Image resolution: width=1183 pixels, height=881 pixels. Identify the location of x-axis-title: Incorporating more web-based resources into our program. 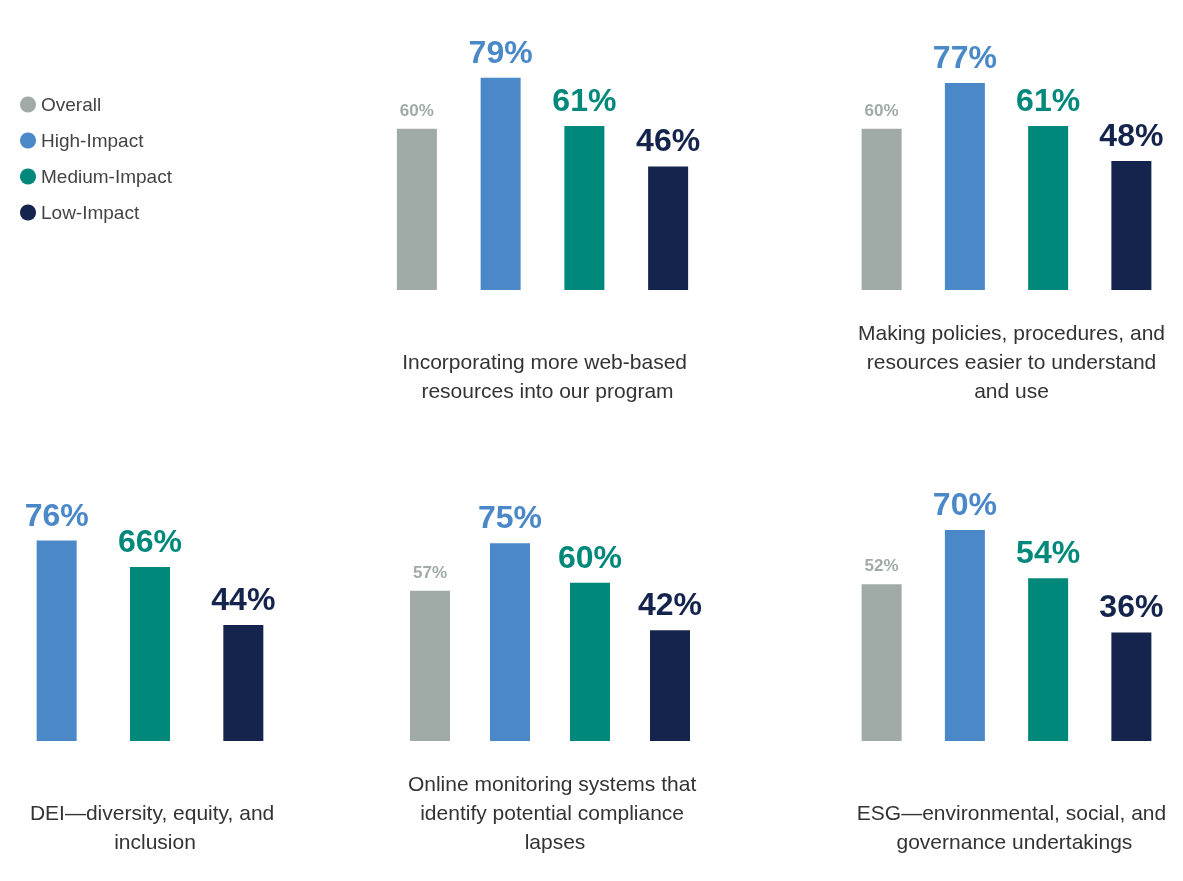
(547, 376).